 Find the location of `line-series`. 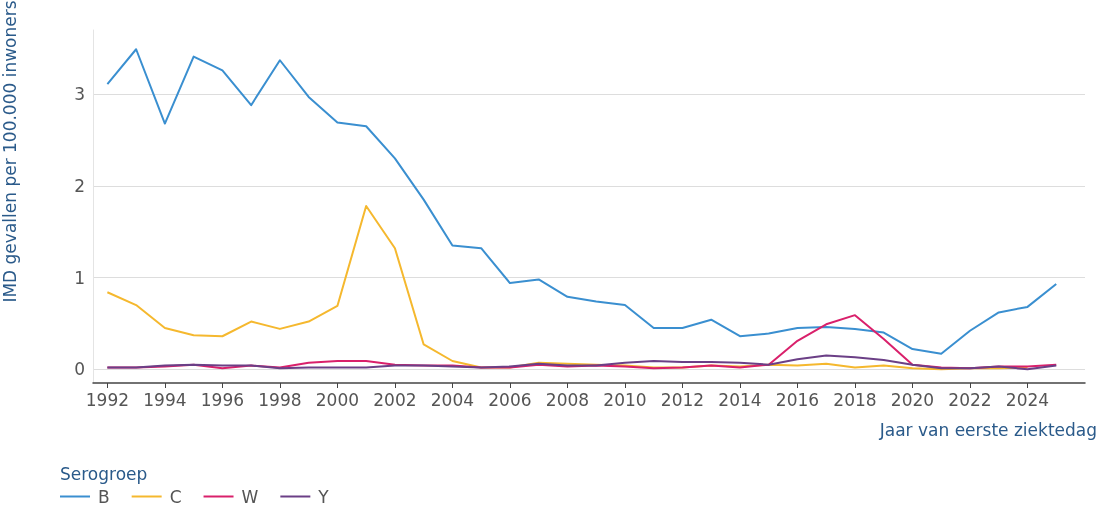

line-series is located at coordinates (582, 362).